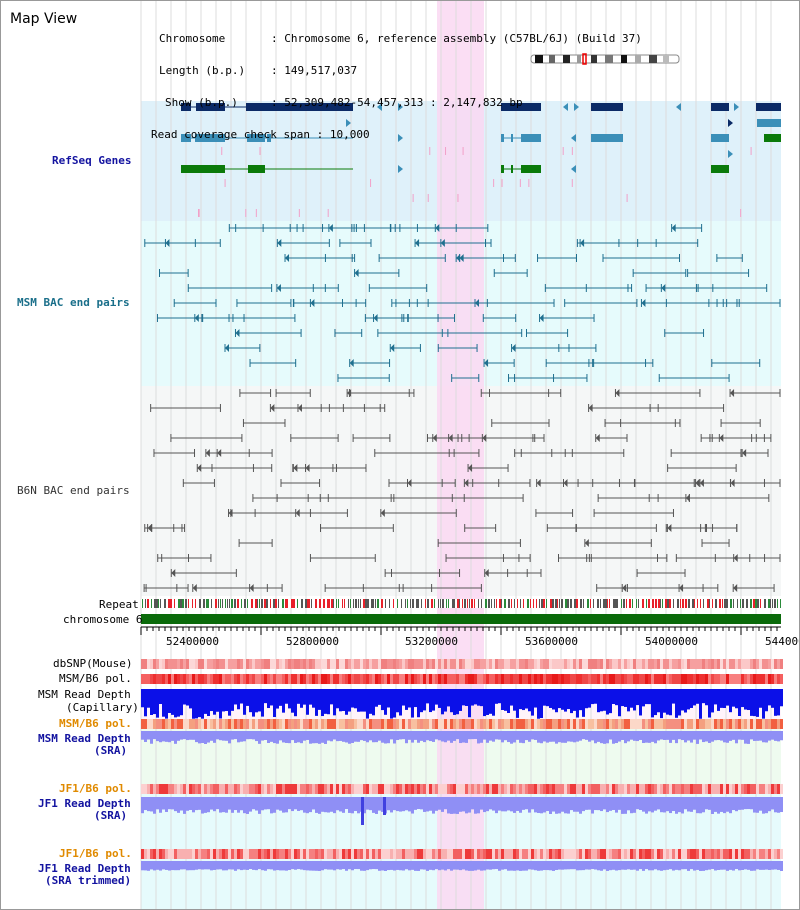 This screenshot has width=800, height=910. What do you see at coordinates (502, 169) in the screenshot?
I see `gene-exon` at bounding box center [502, 169].